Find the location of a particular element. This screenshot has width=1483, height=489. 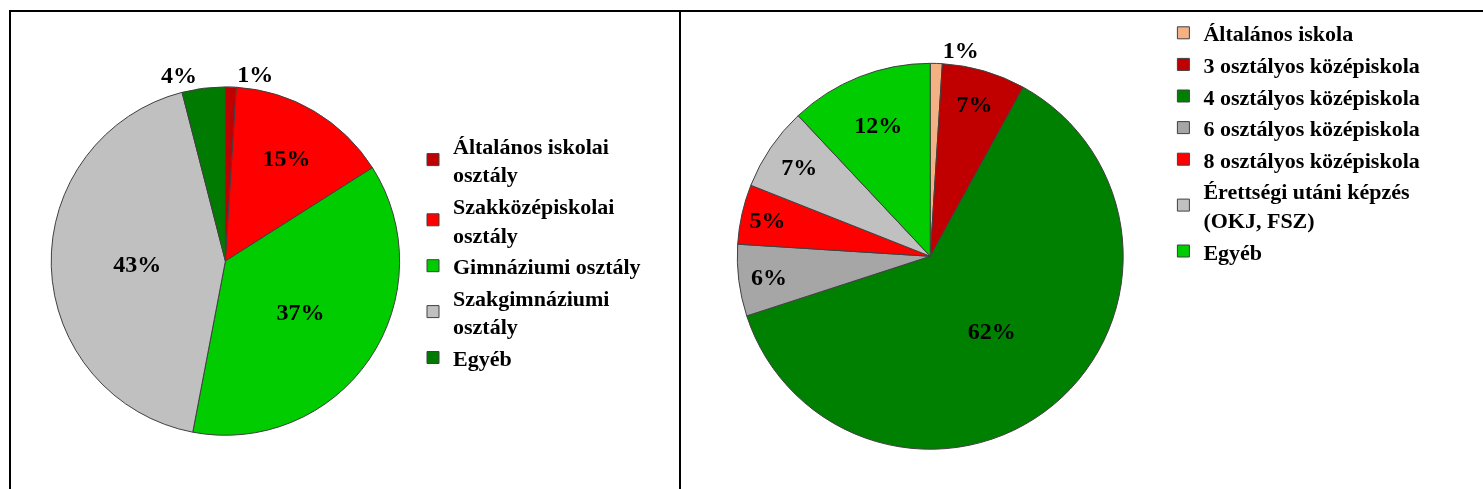

data-label: 62% is located at coordinates (991, 330).